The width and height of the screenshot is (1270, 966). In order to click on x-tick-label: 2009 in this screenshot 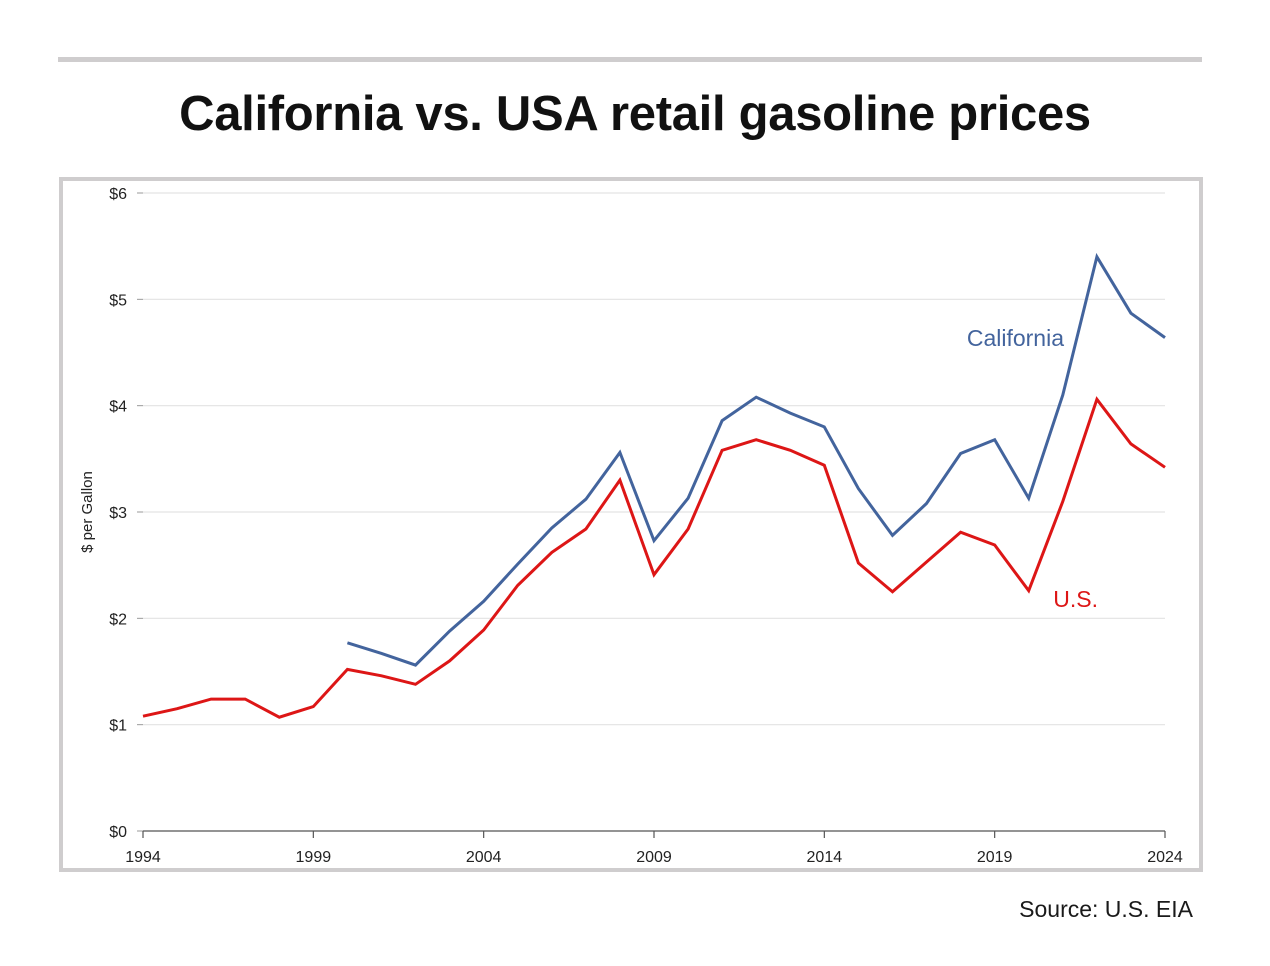, I will do `click(654, 857)`.